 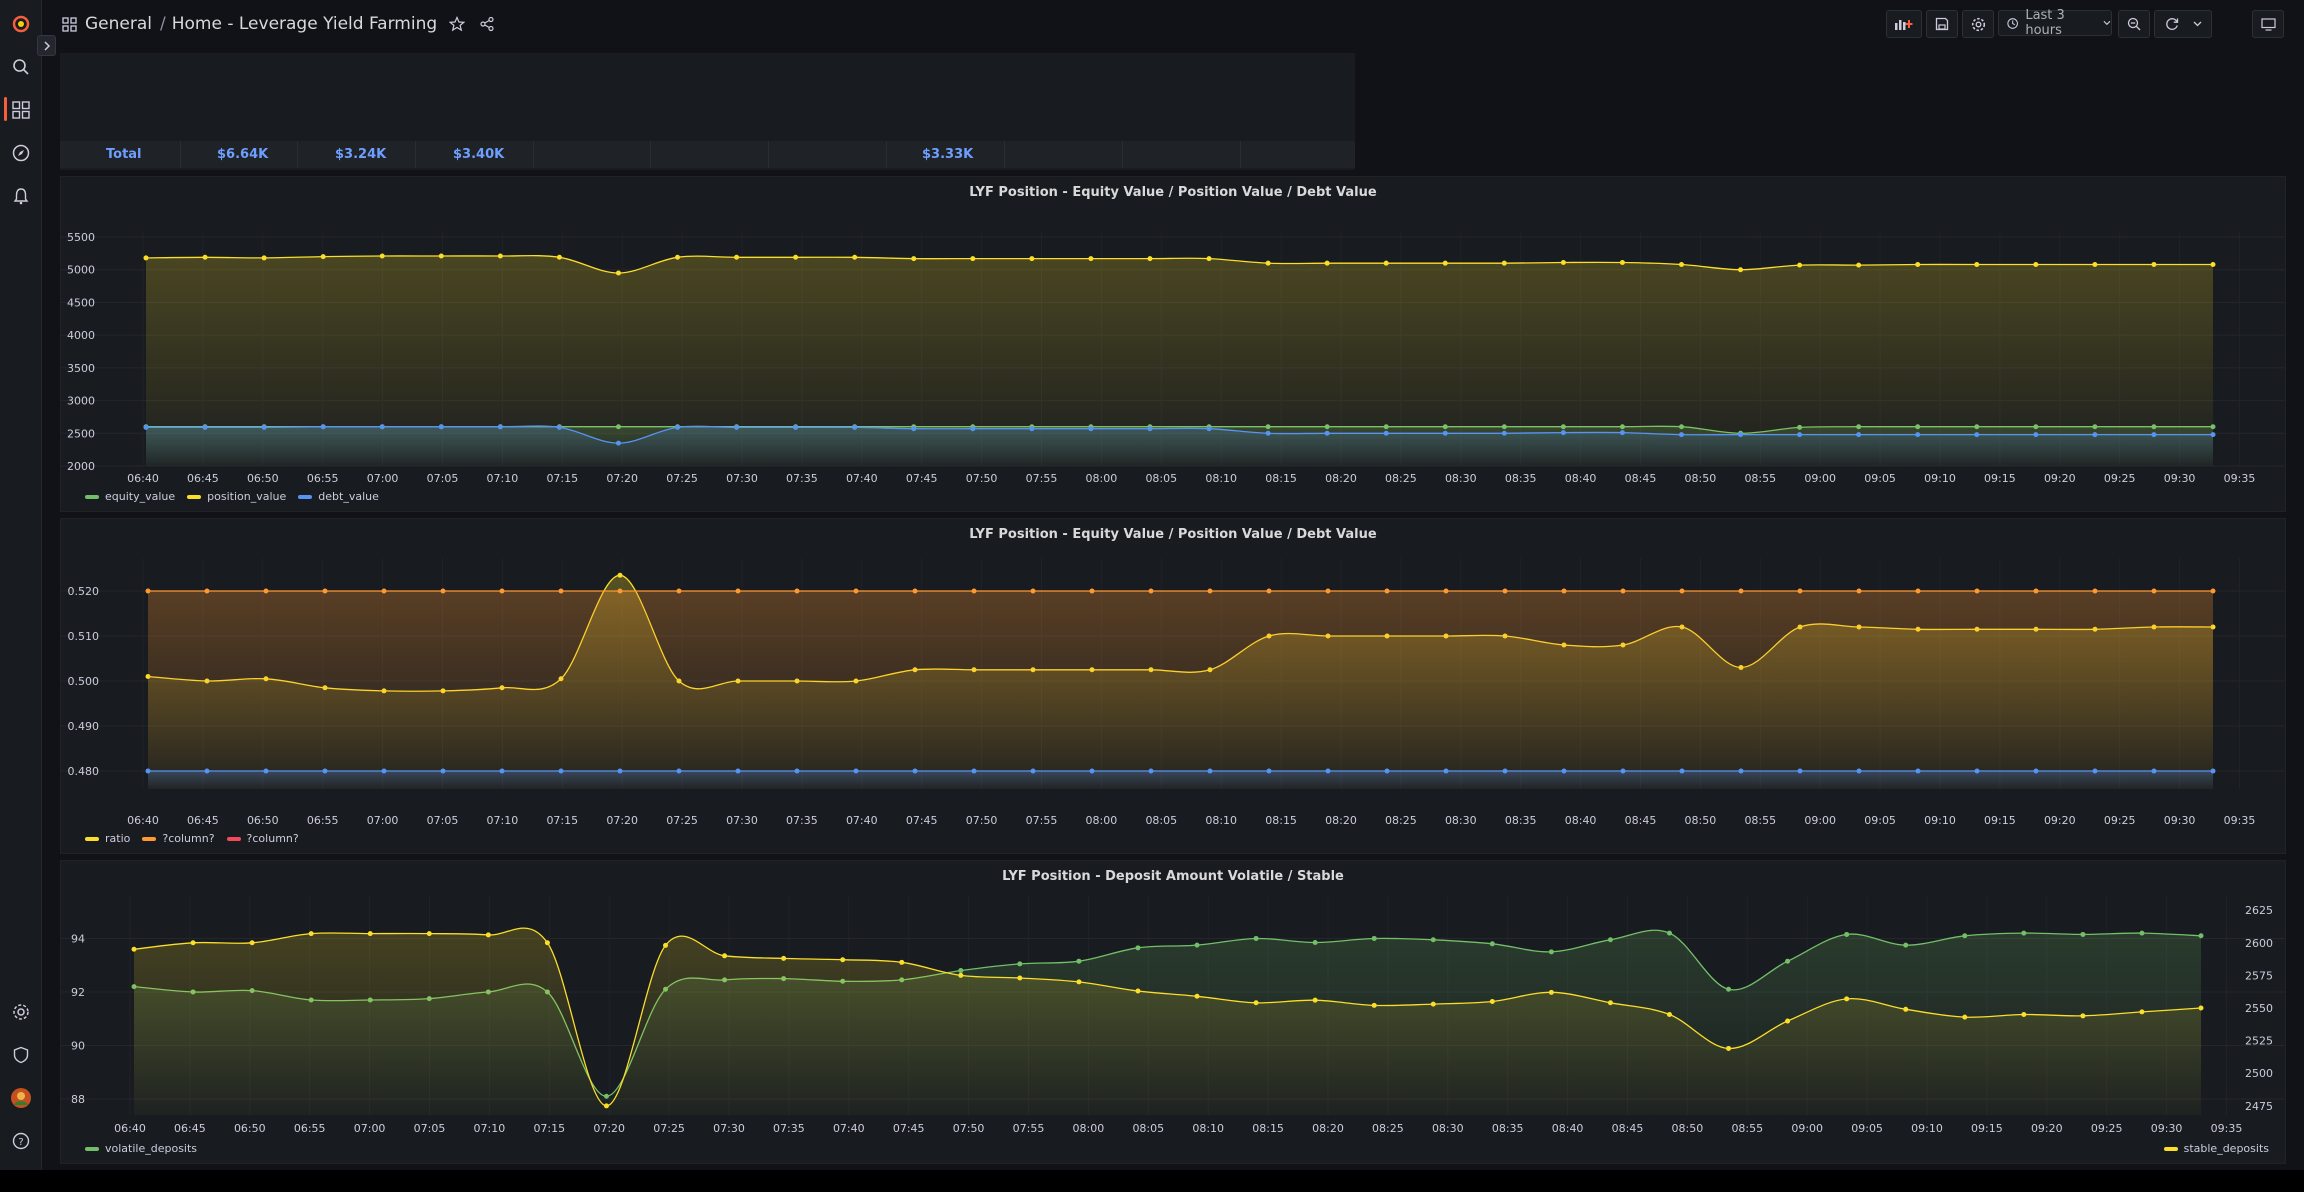 What do you see at coordinates (20, 66) in the screenshot?
I see `search-icon` at bounding box center [20, 66].